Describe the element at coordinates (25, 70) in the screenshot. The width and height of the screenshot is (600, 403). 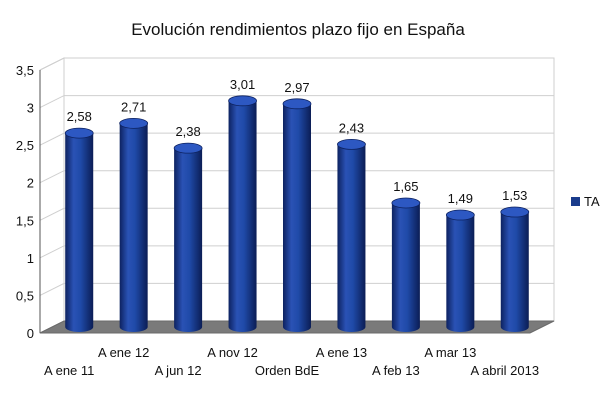
I see `y-tick-label: 3,5` at that location.